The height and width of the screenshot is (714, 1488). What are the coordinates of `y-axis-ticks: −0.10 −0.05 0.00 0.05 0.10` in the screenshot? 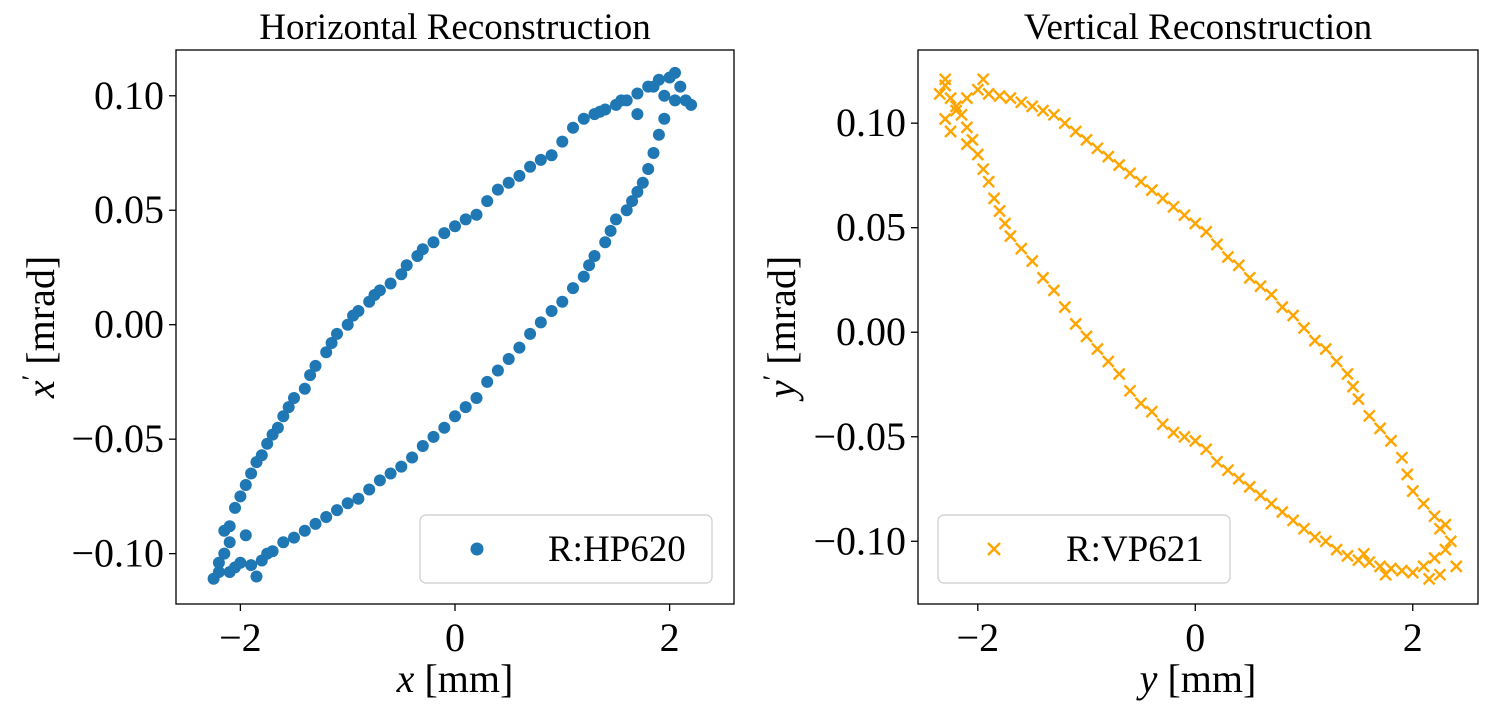 It's located at (123, 324).